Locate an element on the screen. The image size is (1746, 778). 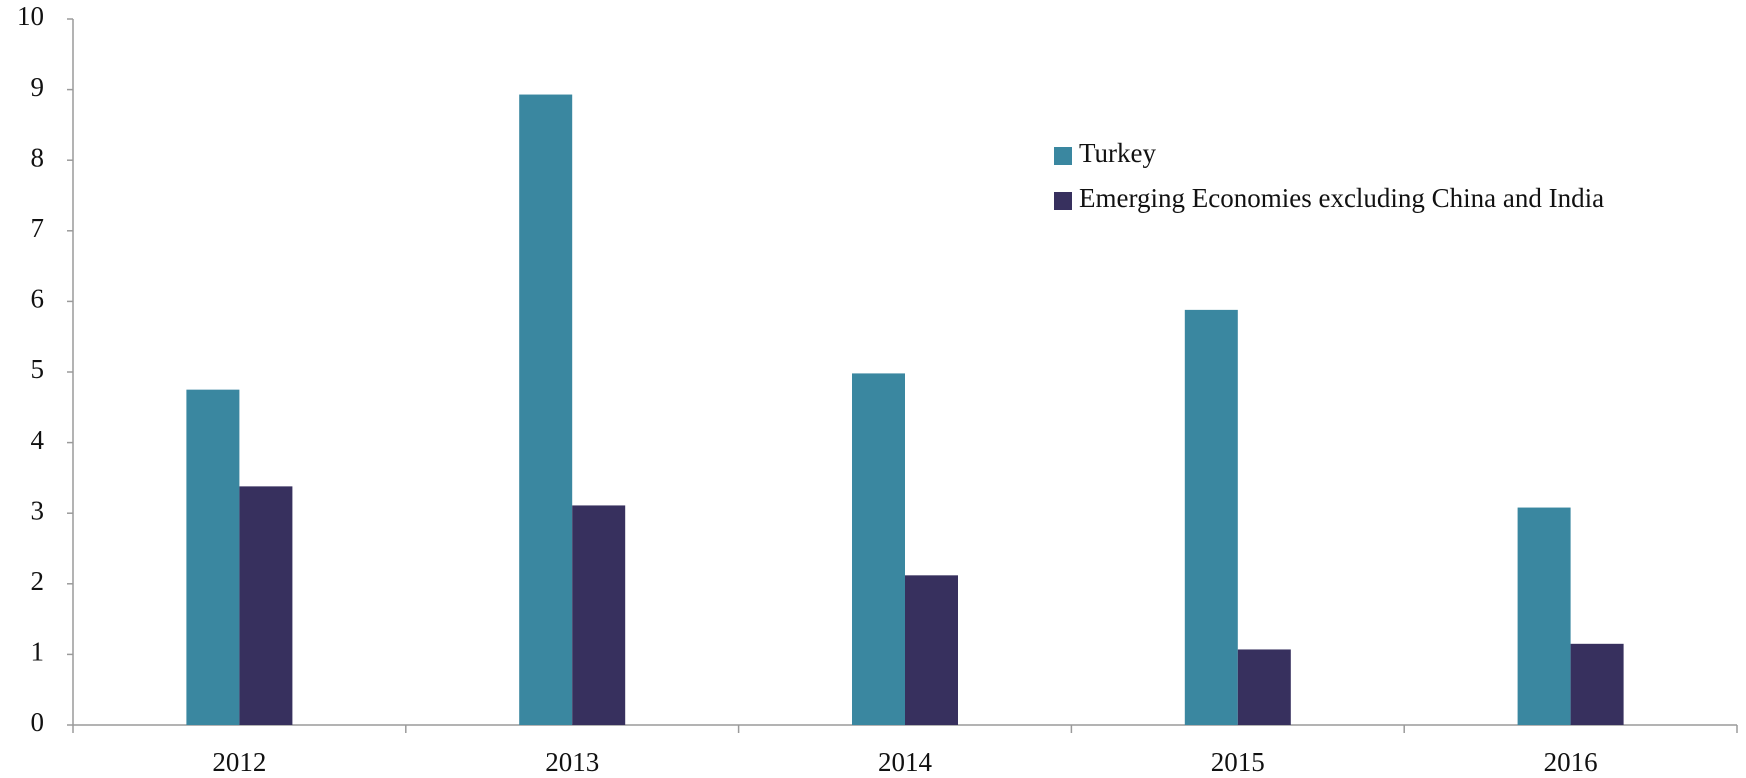
x-tick-label: 2013 is located at coordinates (572, 762).